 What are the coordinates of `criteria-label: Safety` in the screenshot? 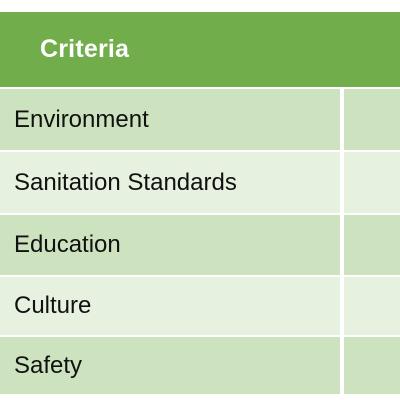 It's located at (48, 365).